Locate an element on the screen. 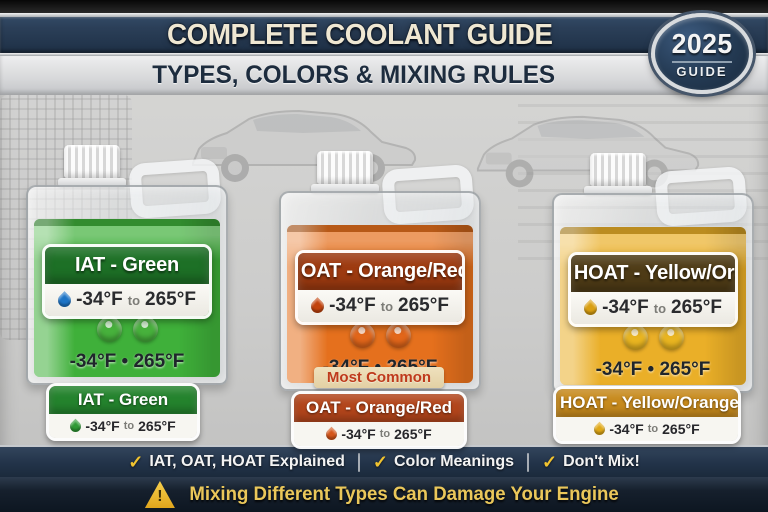 This screenshot has width=768, height=512. warning-triangle-icon: ! is located at coordinates (159, 494).